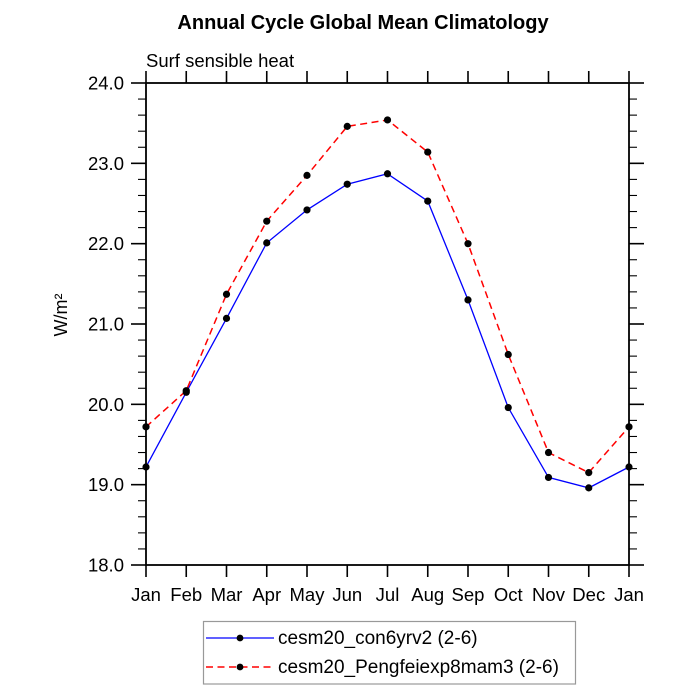 This screenshot has width=700, height=700. What do you see at coordinates (106, 565) in the screenshot?
I see `y-tick-label: 18.0` at bounding box center [106, 565].